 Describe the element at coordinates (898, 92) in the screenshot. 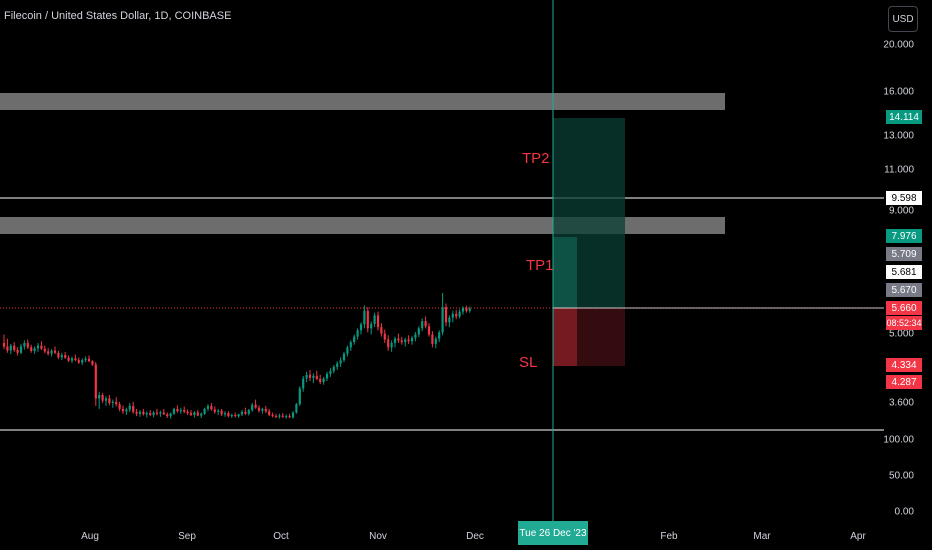

I see `y-tick-label: 16.000` at that location.